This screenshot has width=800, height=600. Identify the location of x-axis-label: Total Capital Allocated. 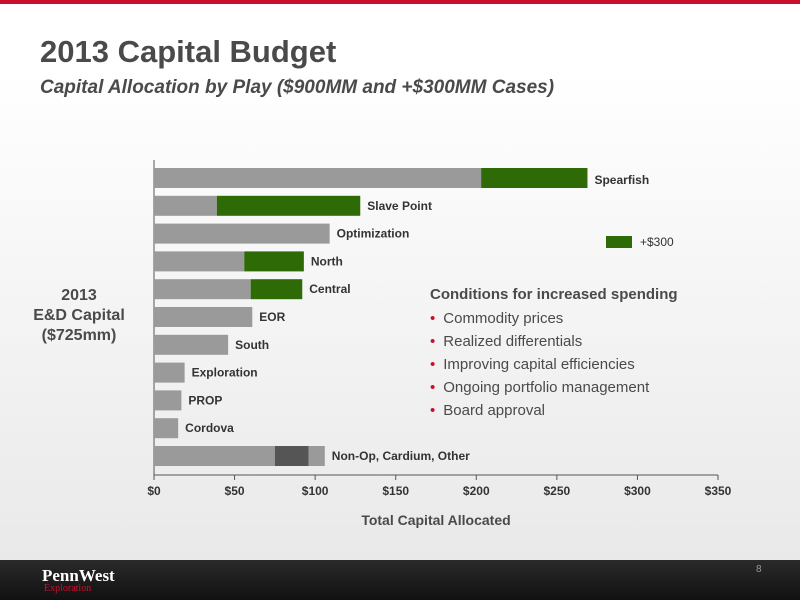
(435, 520).